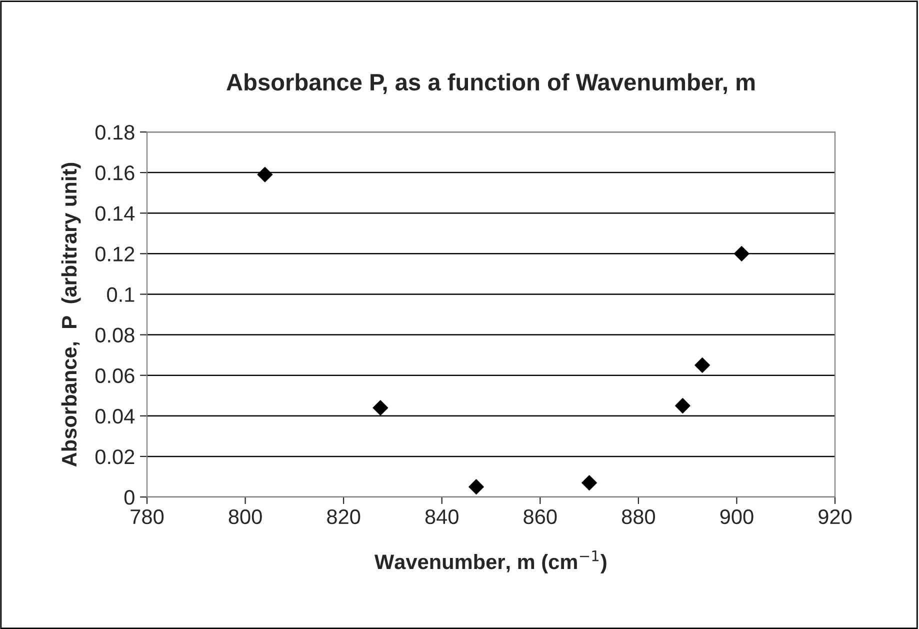 Image resolution: width=919 pixels, height=629 pixels. I want to click on y-tick-label: 0.18, so click(114, 132).